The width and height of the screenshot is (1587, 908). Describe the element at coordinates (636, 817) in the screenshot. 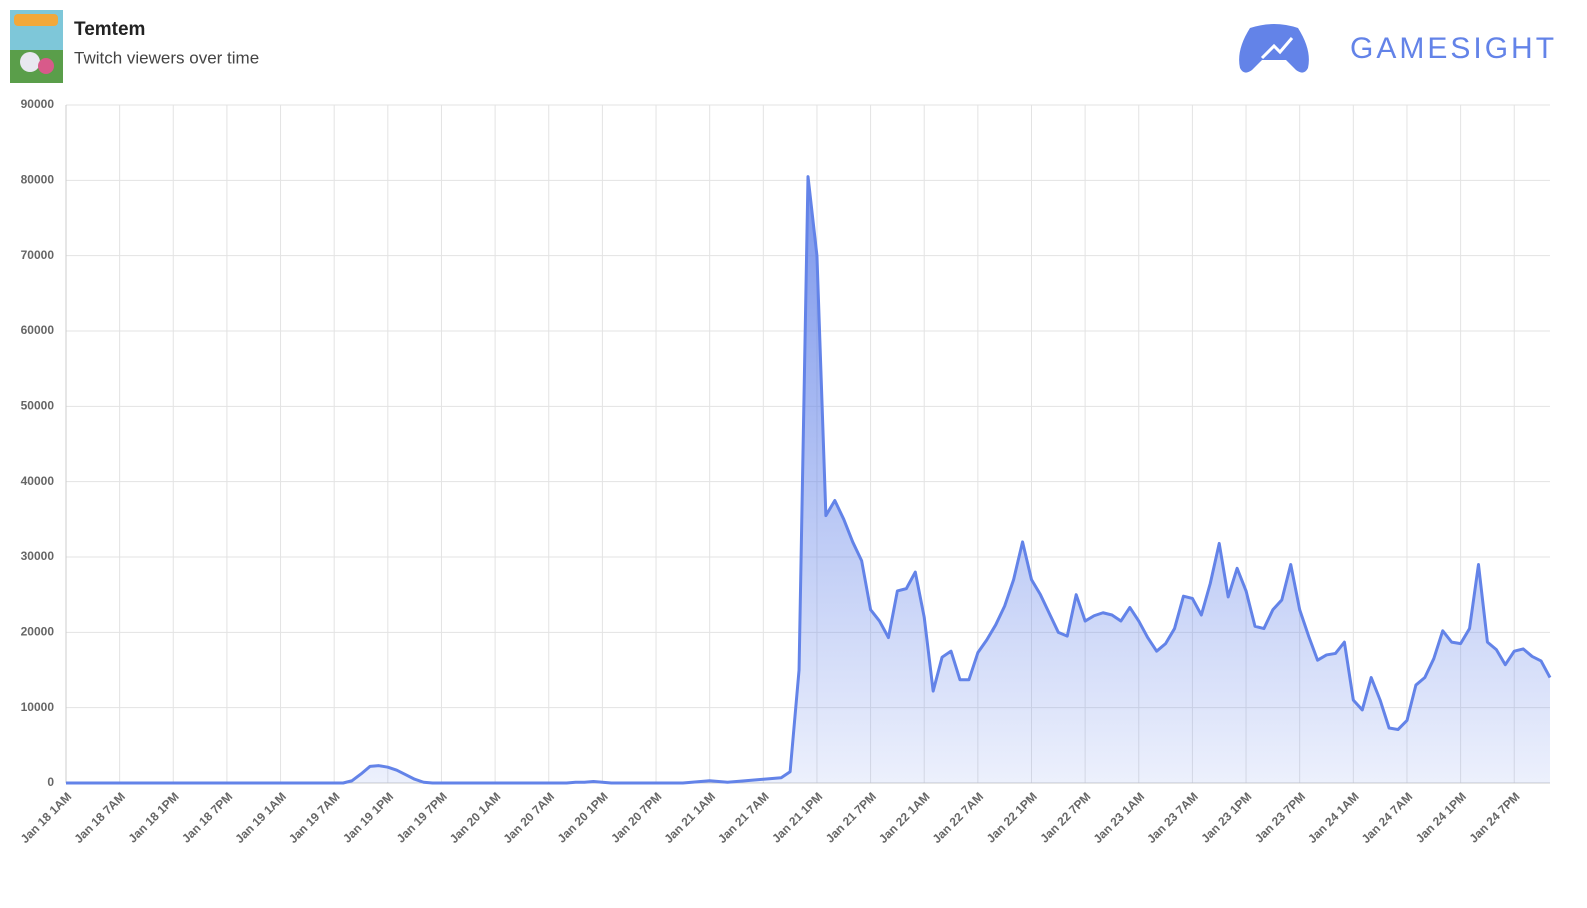

I see `x-tick-label: Jan 20 7PM` at that location.